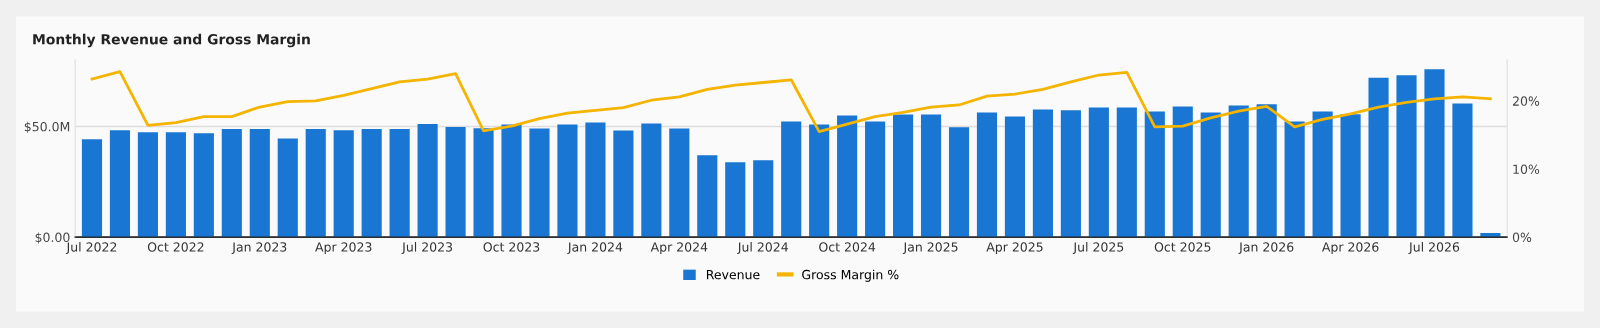  Describe the element at coordinates (733, 275) in the screenshot. I see `legend-label: Revenue` at that location.